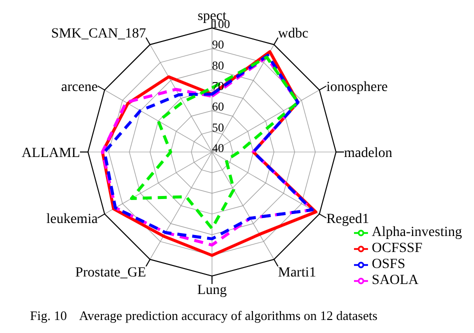 This screenshot has width=474, height=333. What do you see at coordinates (218, 148) in the screenshot?
I see `y-tick-label: 40` at bounding box center [218, 148].